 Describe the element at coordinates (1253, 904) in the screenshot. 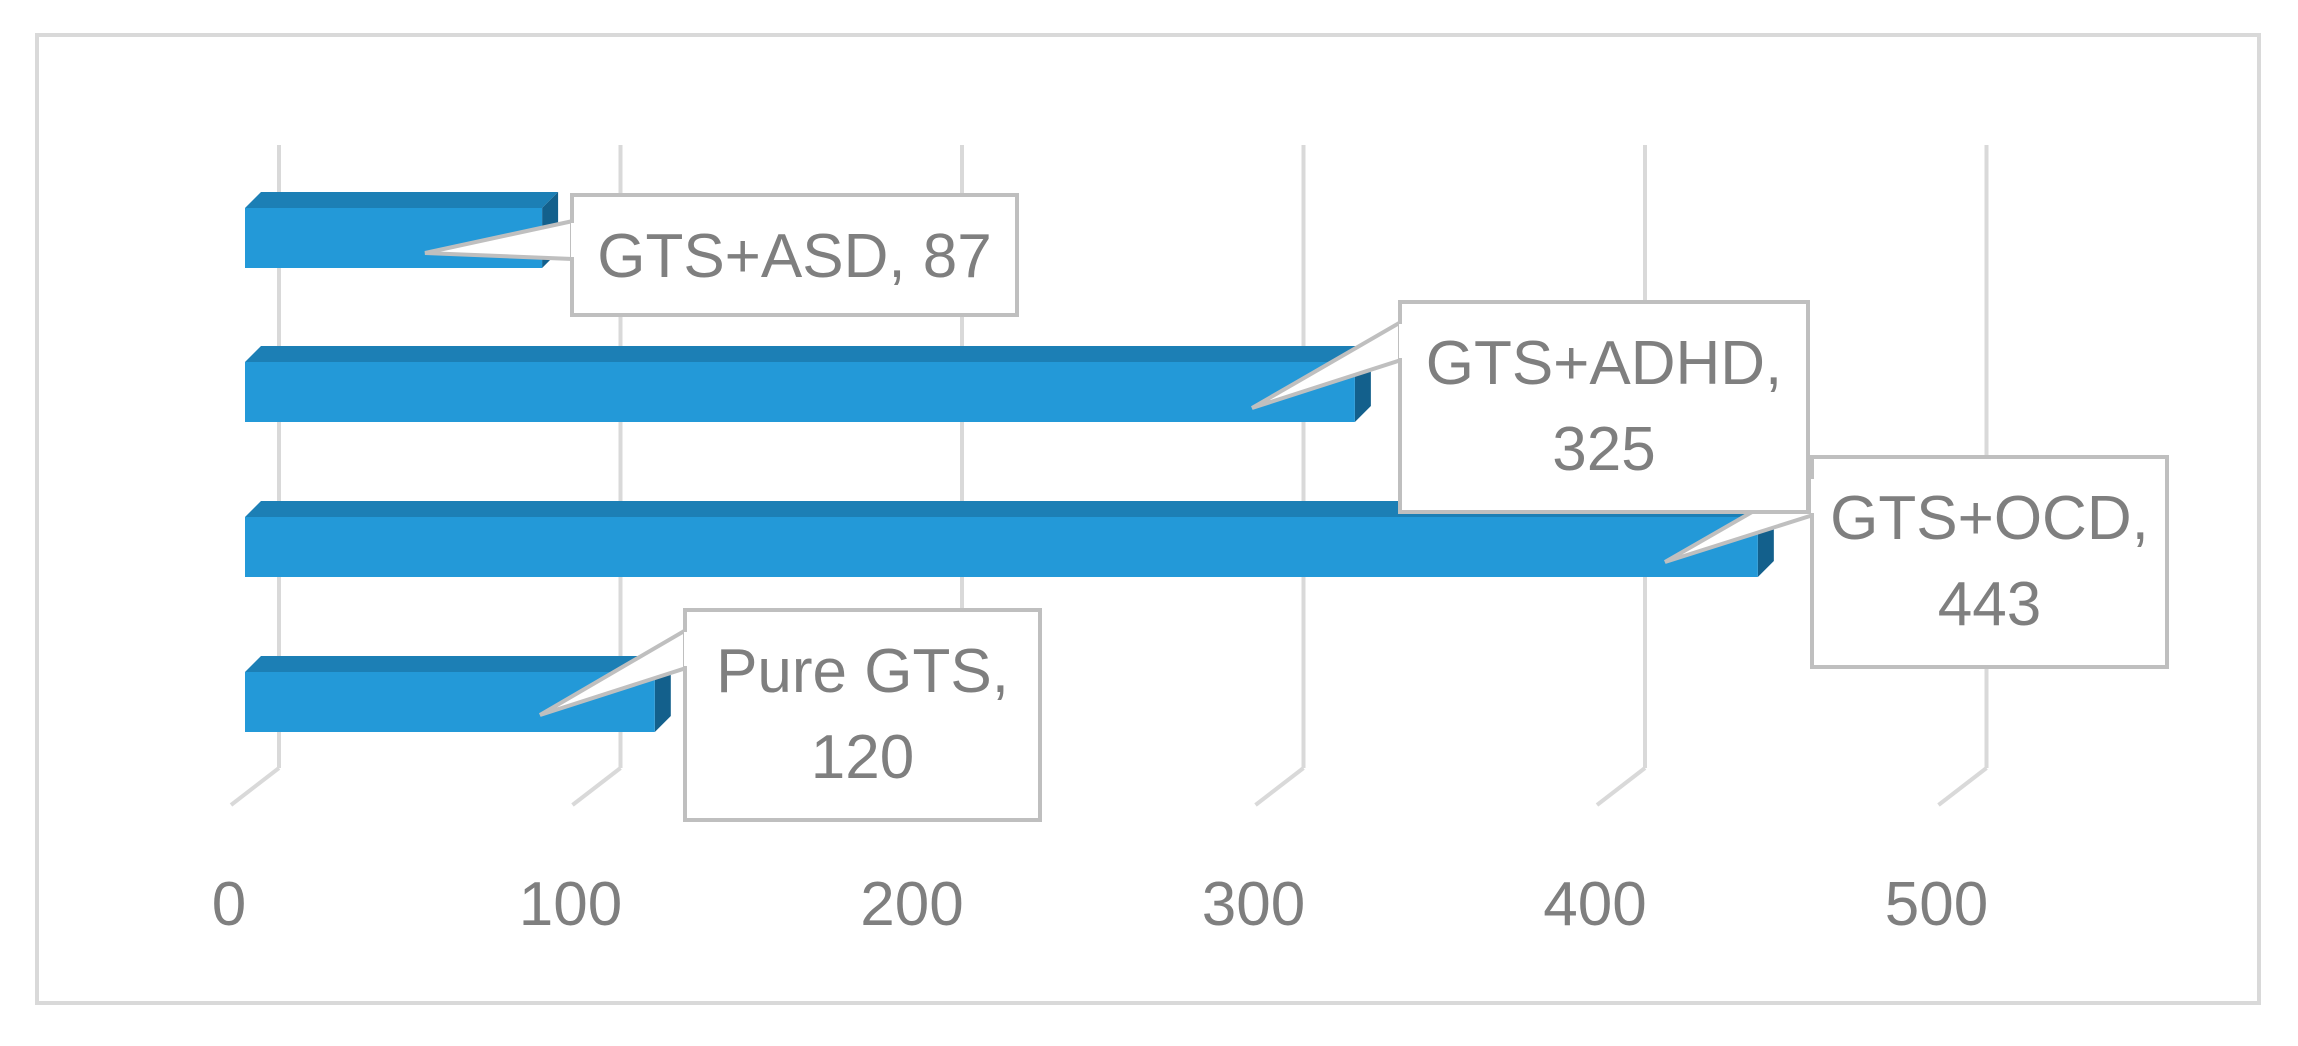

I see `x-tick-label: 300` at that location.